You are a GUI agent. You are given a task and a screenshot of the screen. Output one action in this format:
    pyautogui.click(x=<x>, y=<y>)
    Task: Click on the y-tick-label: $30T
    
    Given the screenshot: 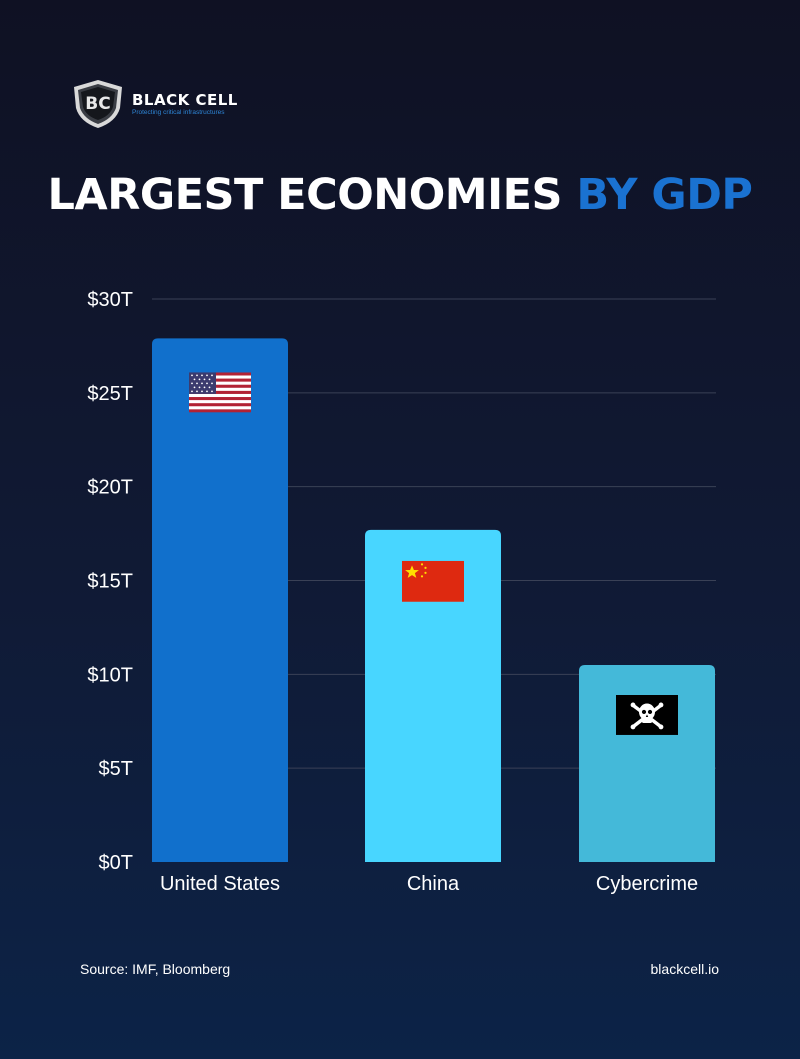 What is the action you would take?
    pyautogui.click(x=110, y=300)
    